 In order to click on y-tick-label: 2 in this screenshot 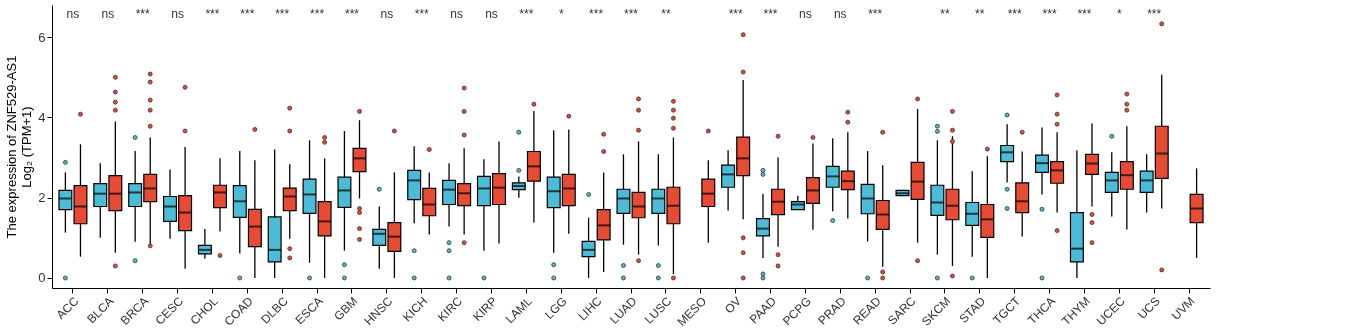, I will do `click(42, 198)`.